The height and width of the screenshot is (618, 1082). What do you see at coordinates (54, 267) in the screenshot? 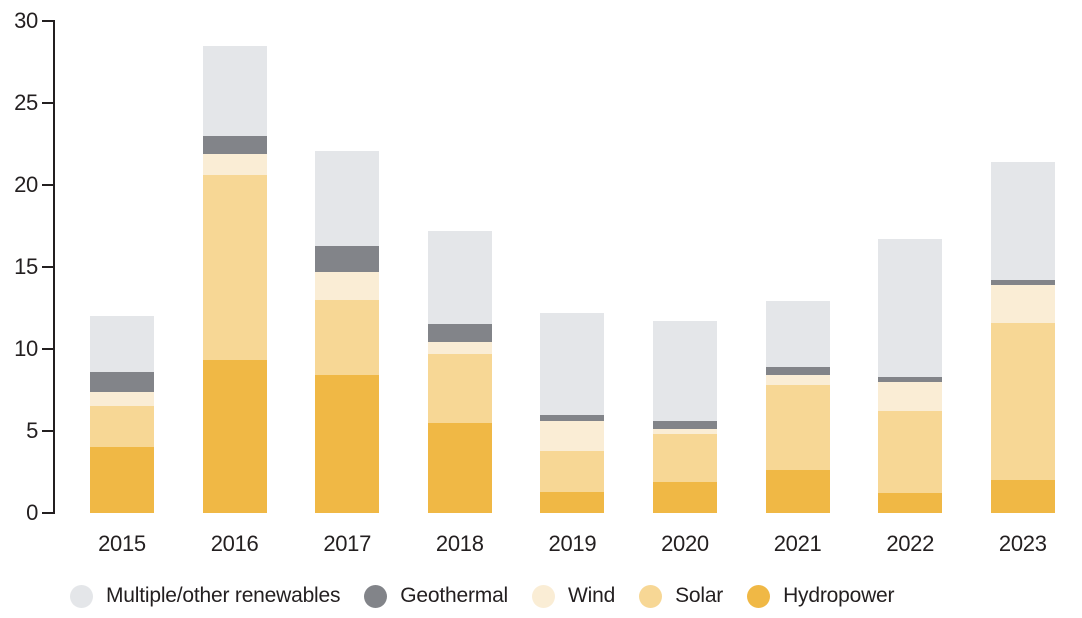
I see `y-axis-line` at bounding box center [54, 267].